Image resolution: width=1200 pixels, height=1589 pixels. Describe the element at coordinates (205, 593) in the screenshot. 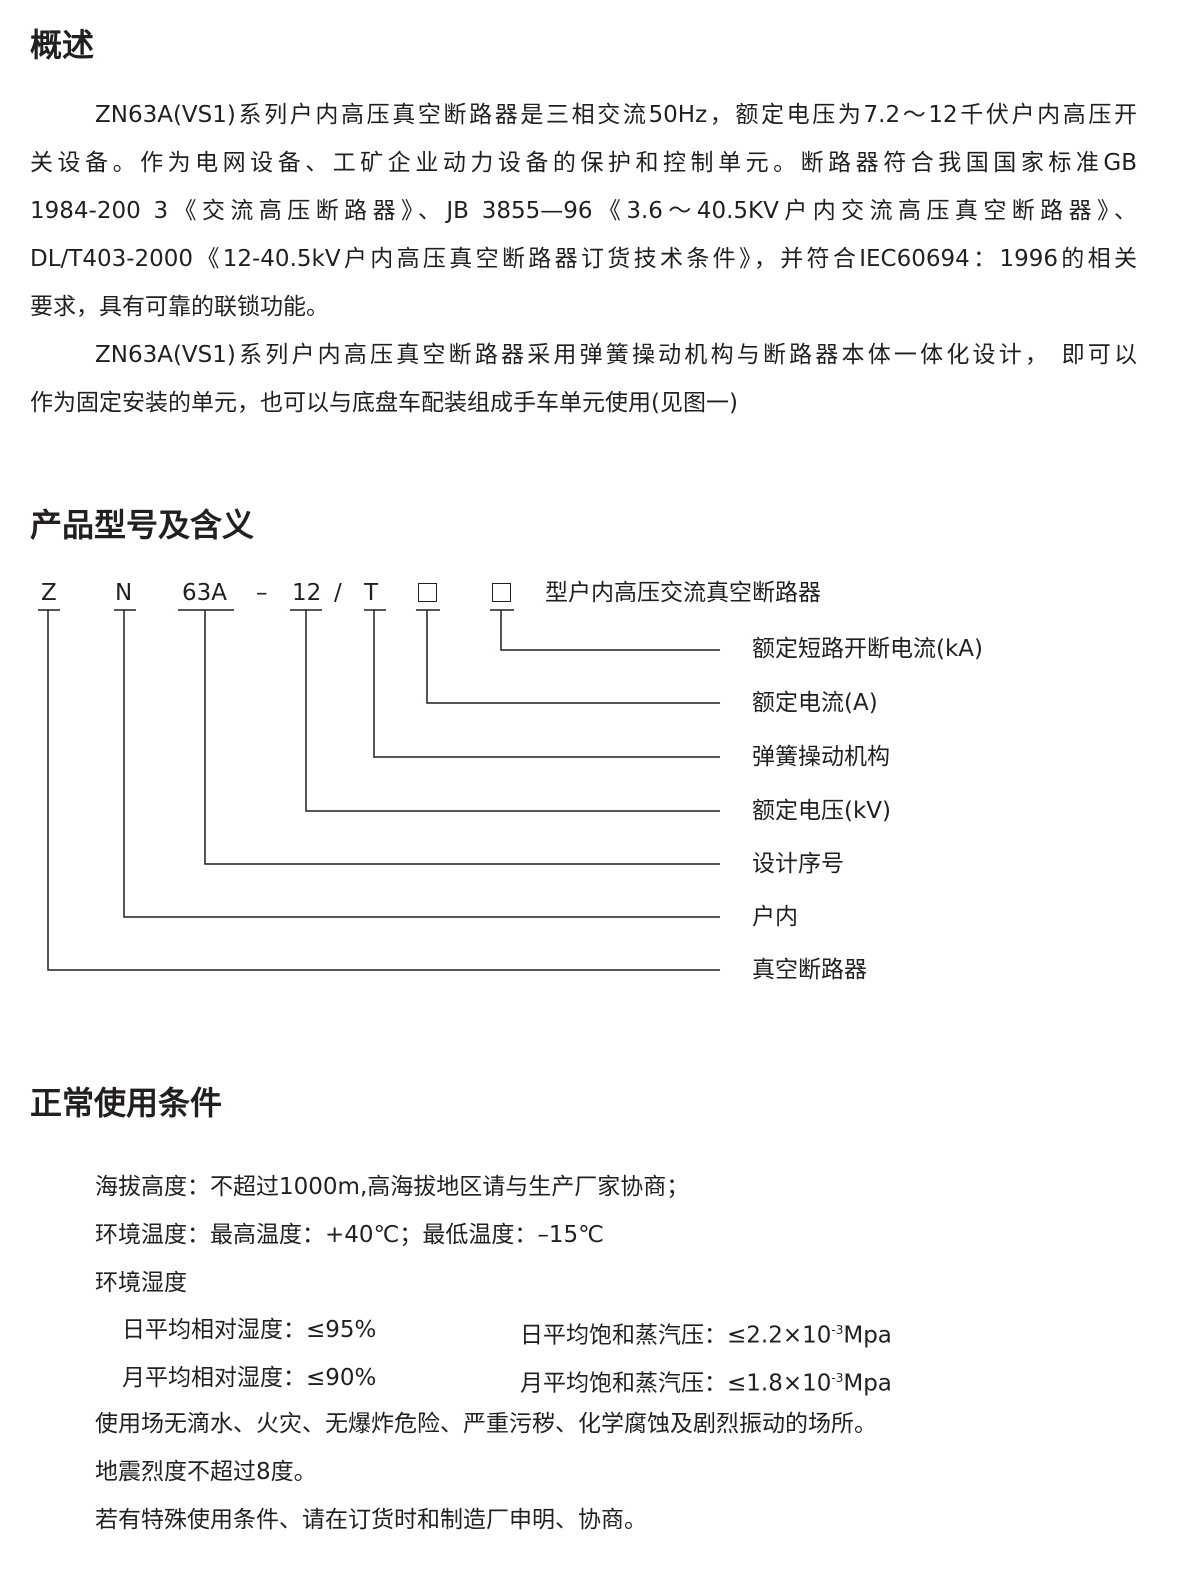

I see `code-design: 63A` at that location.